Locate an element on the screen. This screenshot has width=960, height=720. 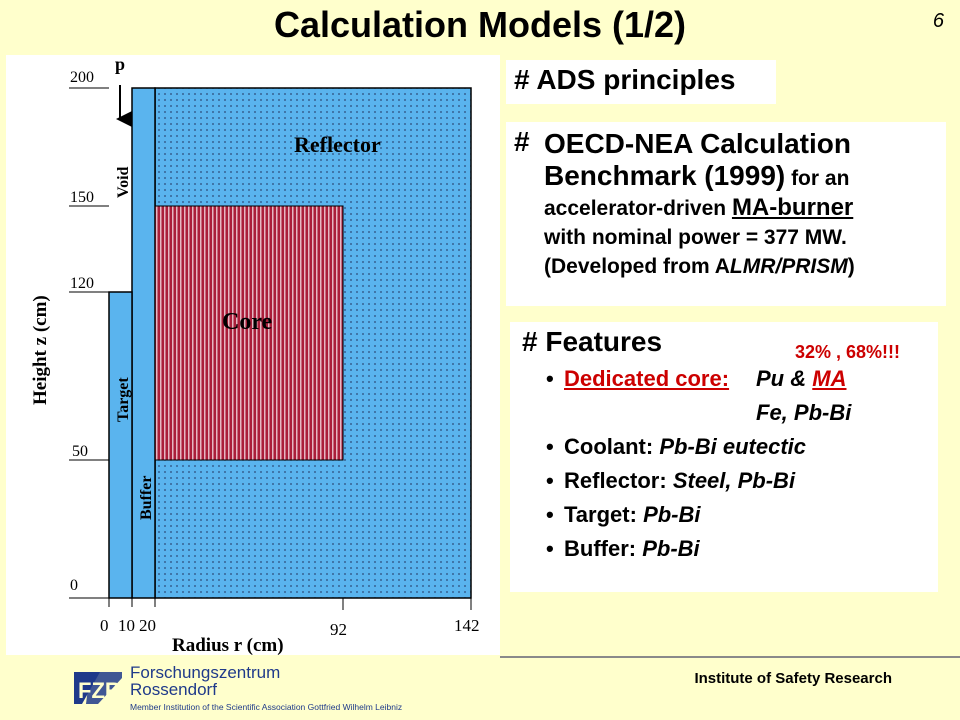
feature-value: Steel, Pb-Bi is located at coordinates (734, 480).